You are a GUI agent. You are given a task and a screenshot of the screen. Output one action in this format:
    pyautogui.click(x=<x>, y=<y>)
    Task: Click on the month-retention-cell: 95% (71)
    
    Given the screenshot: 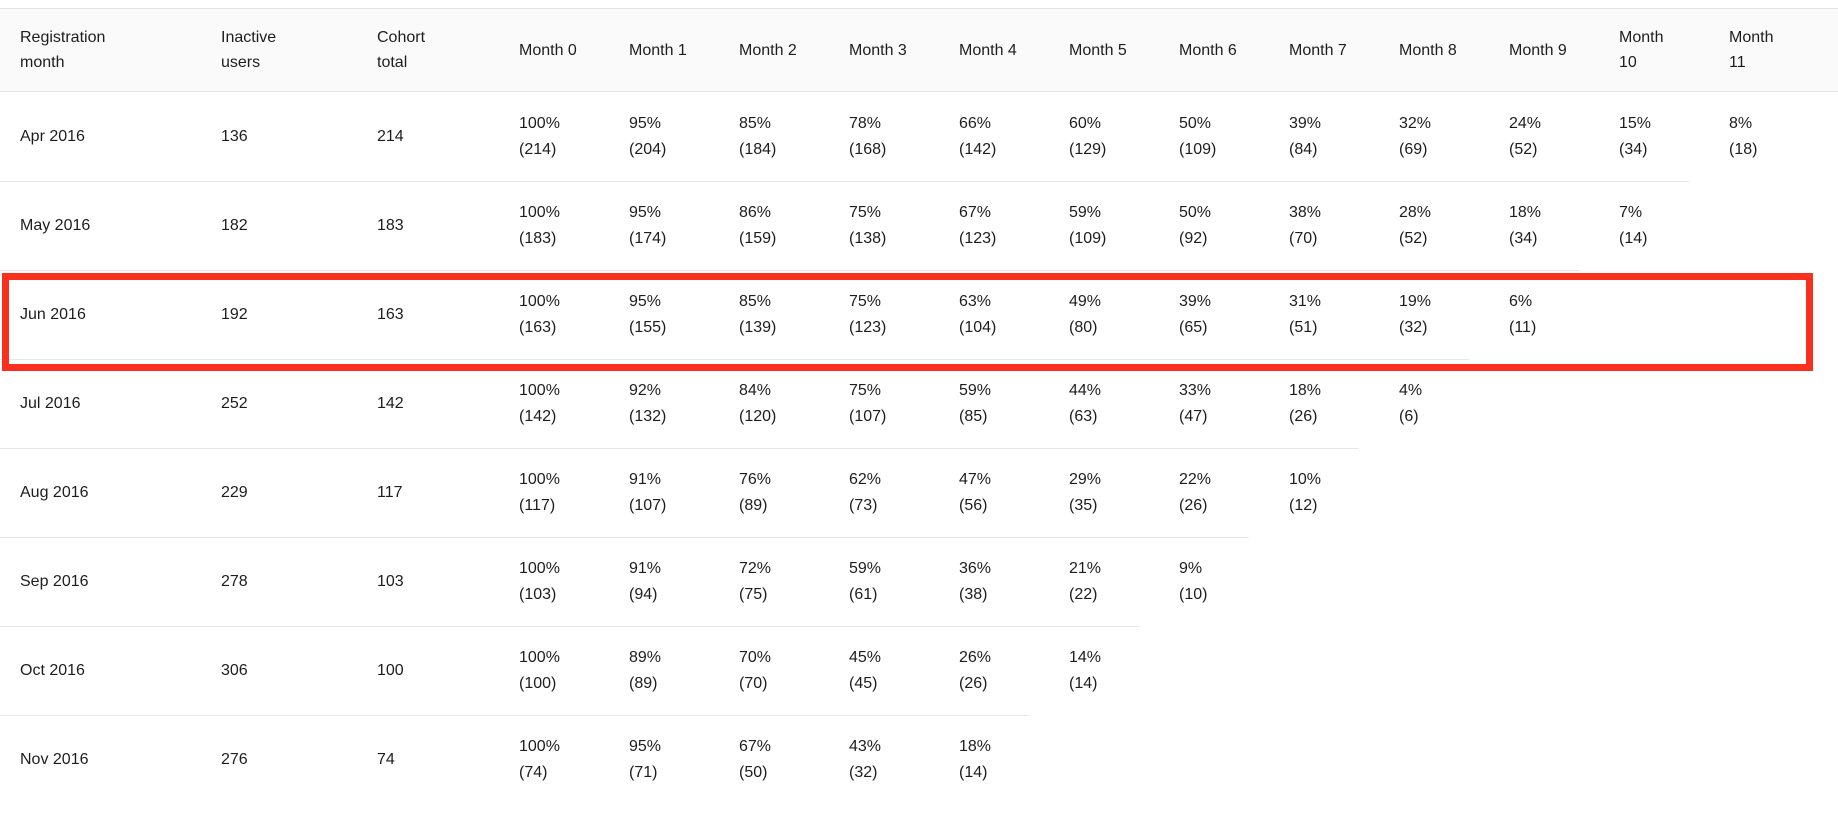 What is the action you would take?
    pyautogui.click(x=684, y=760)
    